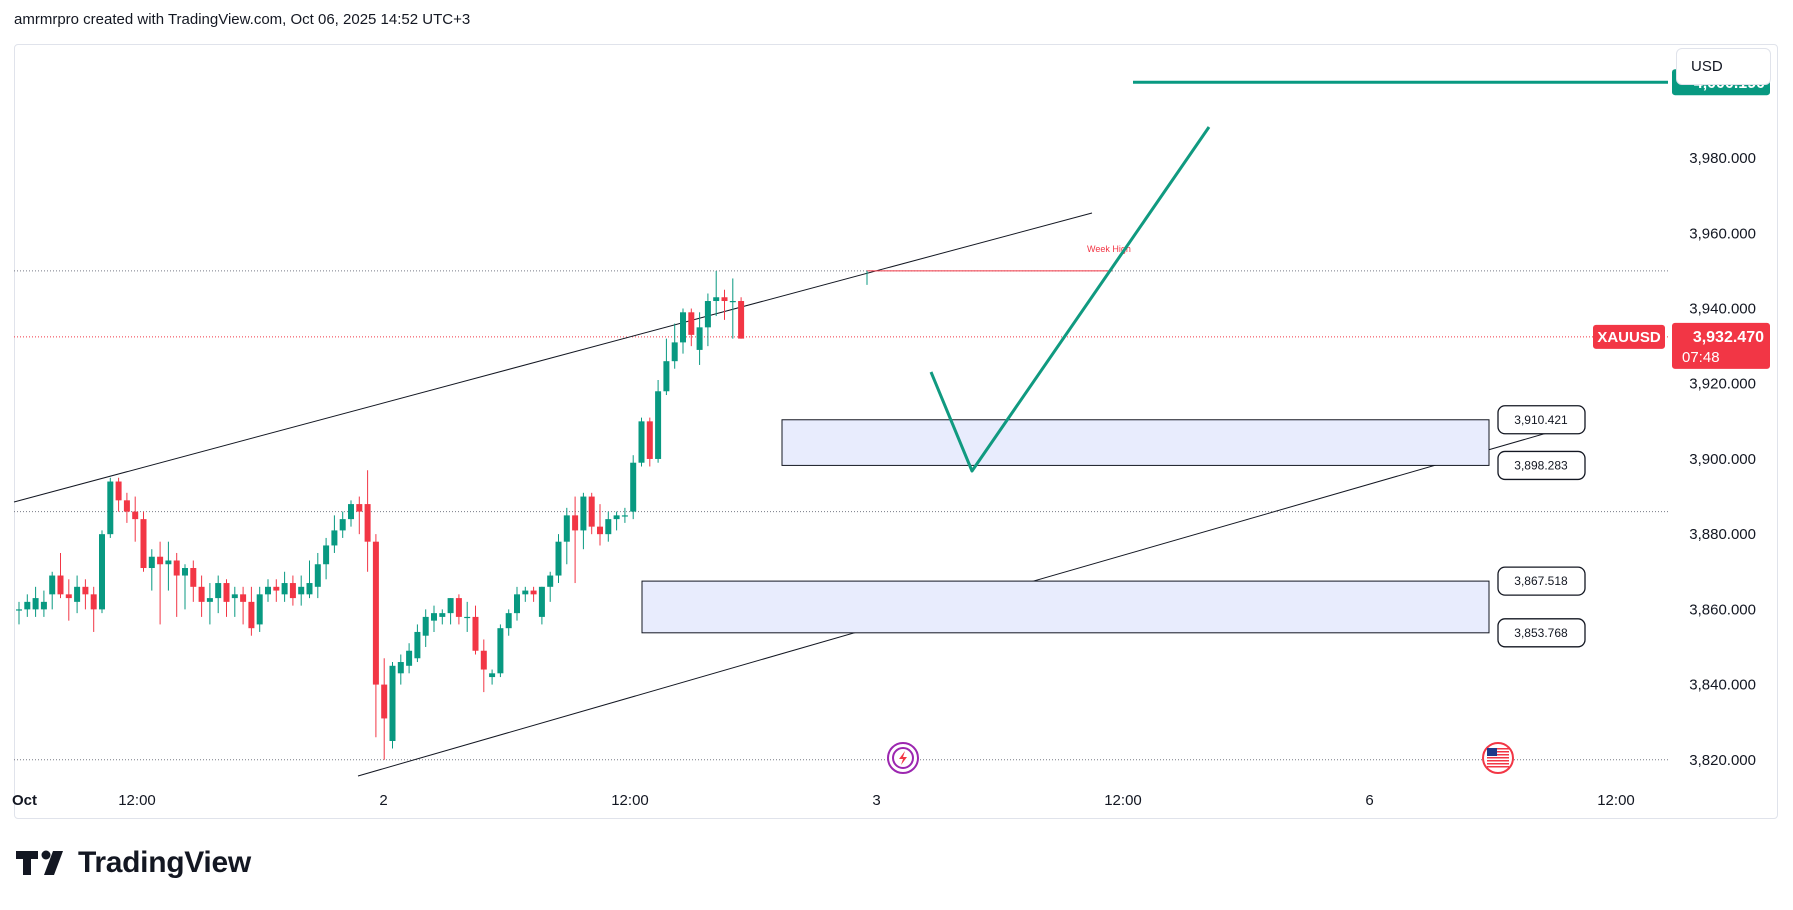  Describe the element at coordinates (1541, 465) in the screenshot. I see `zone-upper-bottom-tag-text: 3,898.283` at that location.